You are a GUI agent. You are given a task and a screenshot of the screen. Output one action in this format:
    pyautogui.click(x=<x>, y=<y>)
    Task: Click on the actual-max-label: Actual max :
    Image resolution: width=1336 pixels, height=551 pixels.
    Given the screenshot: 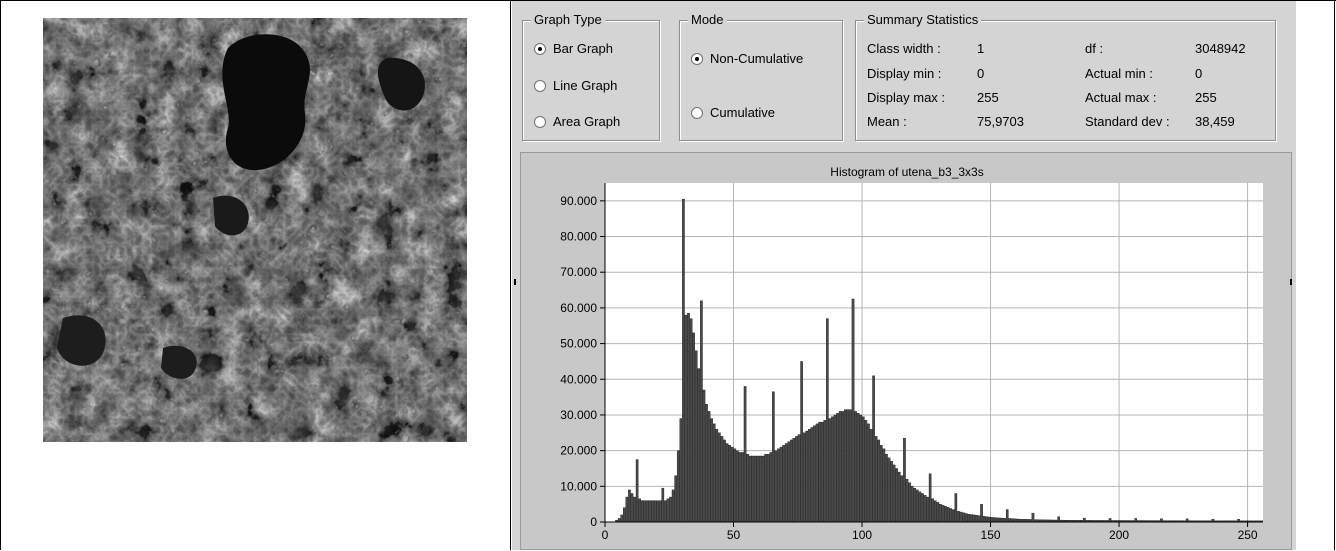 What is the action you would take?
    pyautogui.click(x=1121, y=97)
    